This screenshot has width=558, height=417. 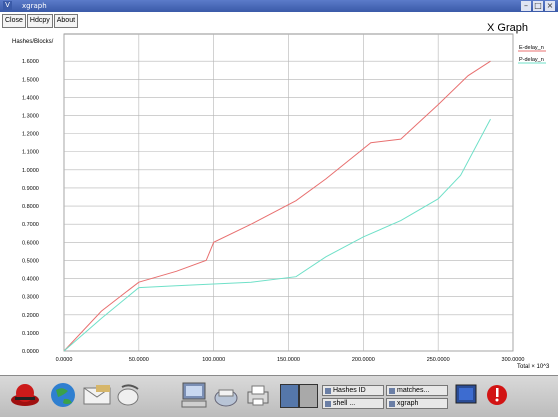 I want to click on minimize-button: –, so click(x=526, y=6).